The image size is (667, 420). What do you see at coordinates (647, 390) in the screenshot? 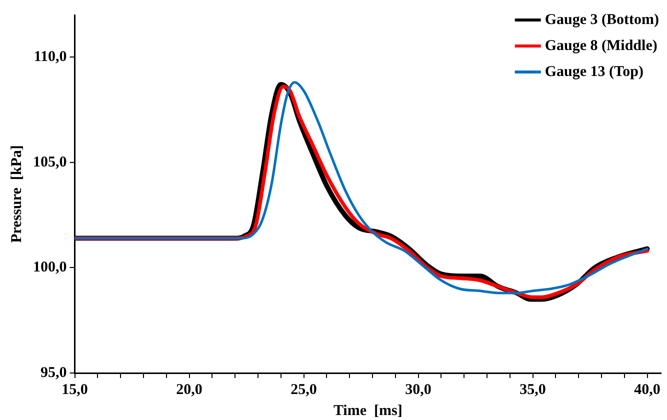
I see `x-tick-label: 40,0` at bounding box center [647, 390].